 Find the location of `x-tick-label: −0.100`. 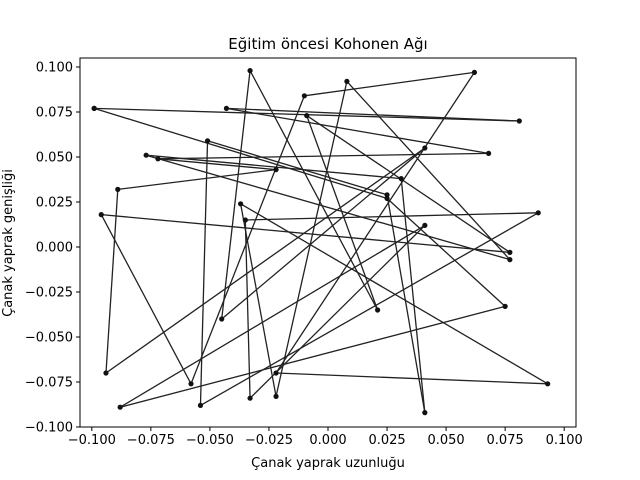

x-tick-label: −0.100 is located at coordinates (92, 440).